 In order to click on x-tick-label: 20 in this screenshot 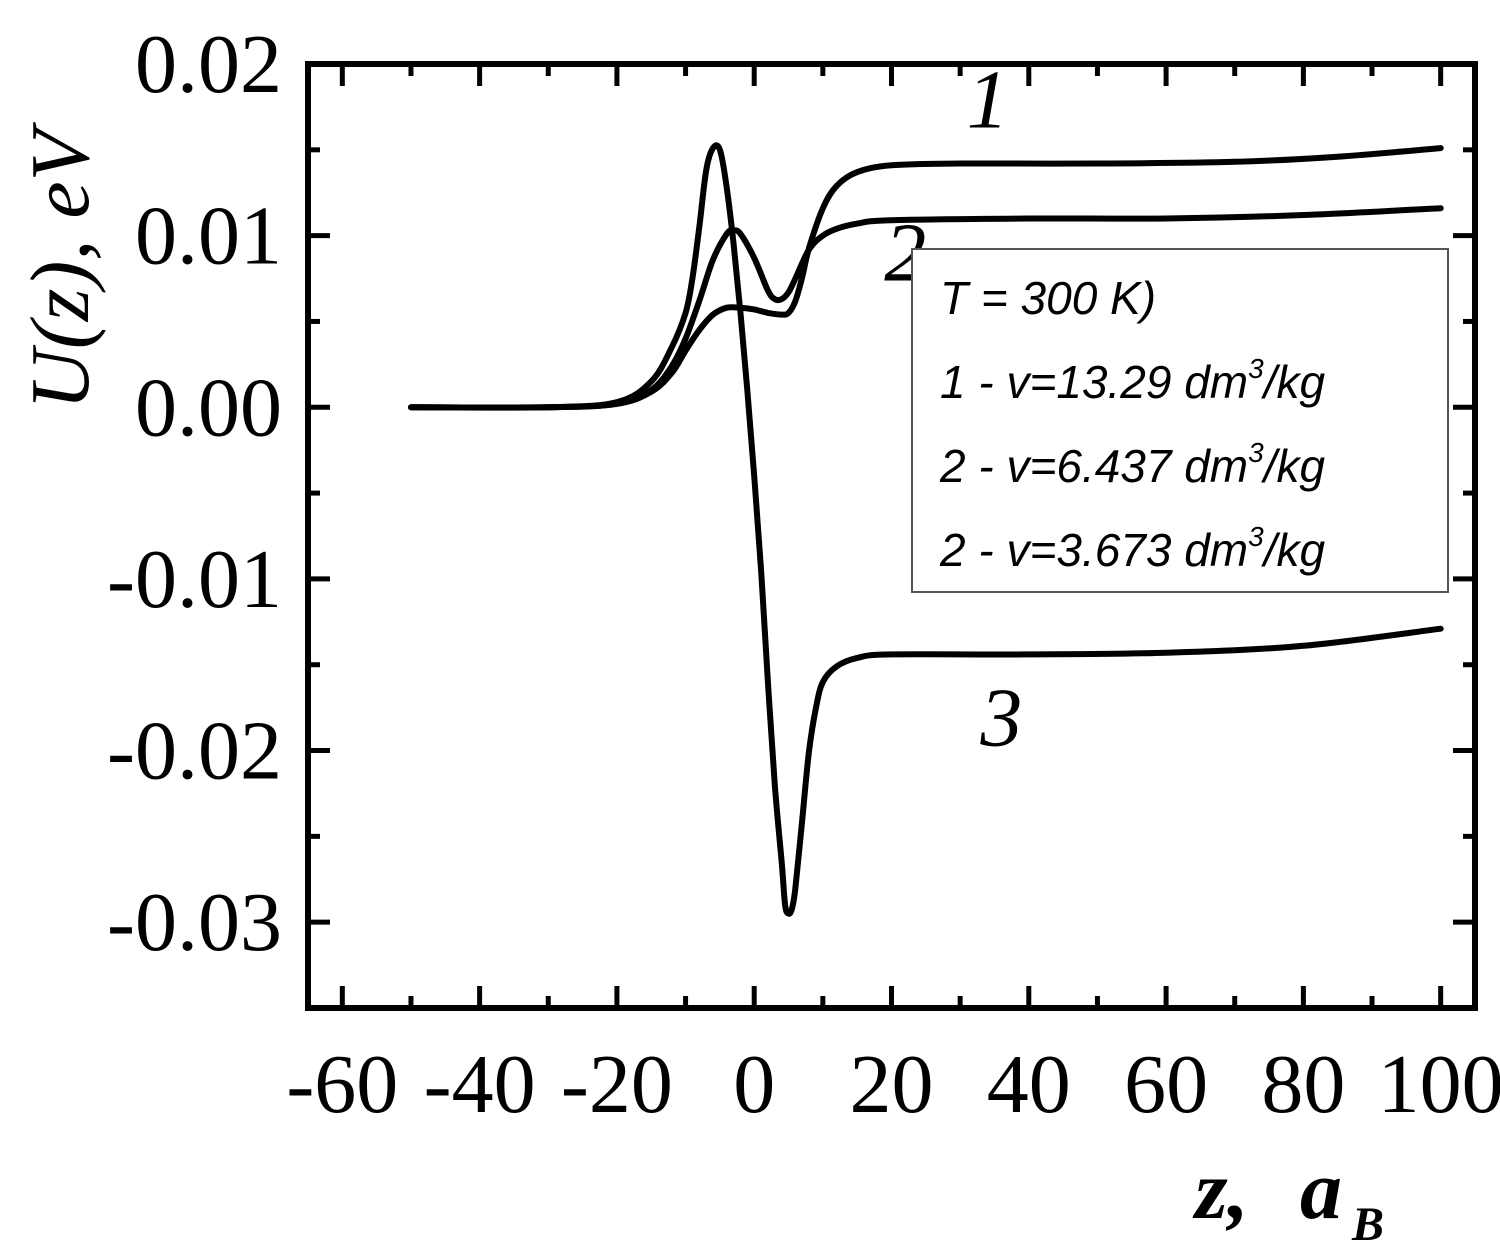, I will do `click(892, 1084)`.